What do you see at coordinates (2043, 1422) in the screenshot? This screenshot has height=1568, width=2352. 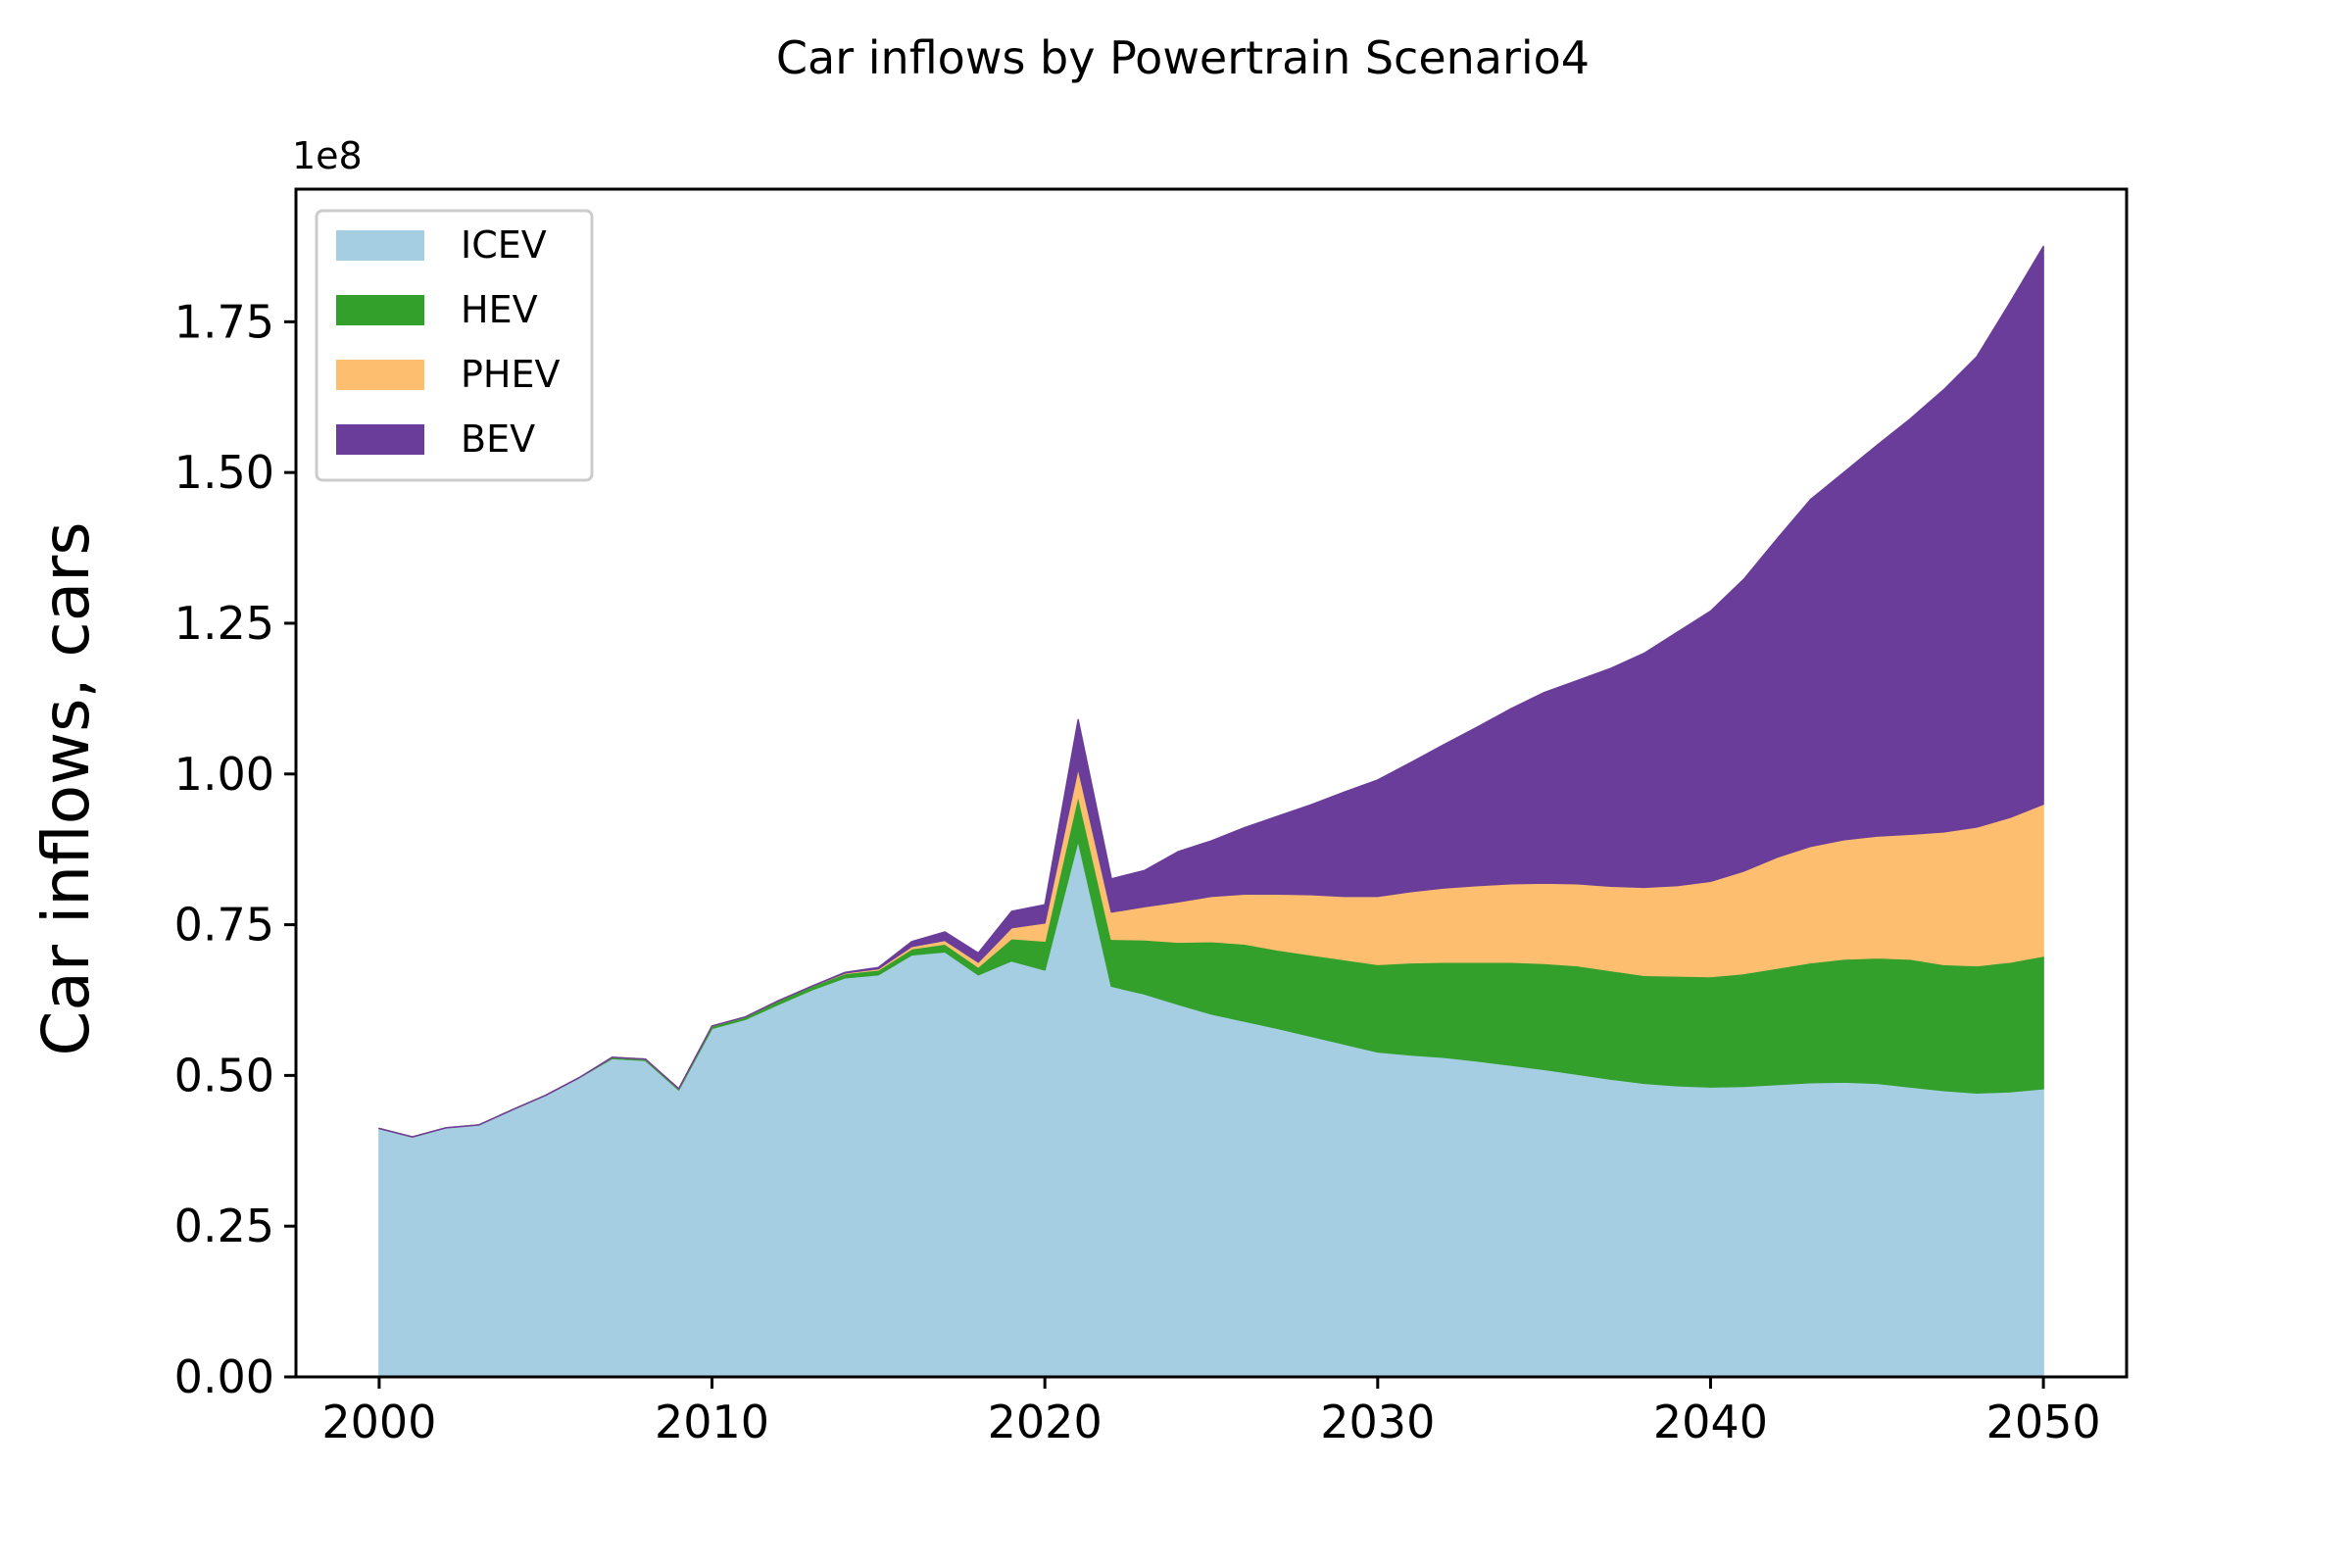 I see `x-tick-label: 2050` at bounding box center [2043, 1422].